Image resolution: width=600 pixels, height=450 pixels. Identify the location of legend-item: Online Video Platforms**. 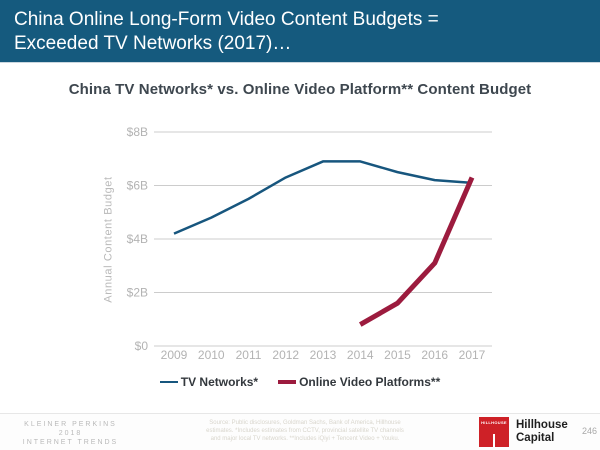
(359, 382).